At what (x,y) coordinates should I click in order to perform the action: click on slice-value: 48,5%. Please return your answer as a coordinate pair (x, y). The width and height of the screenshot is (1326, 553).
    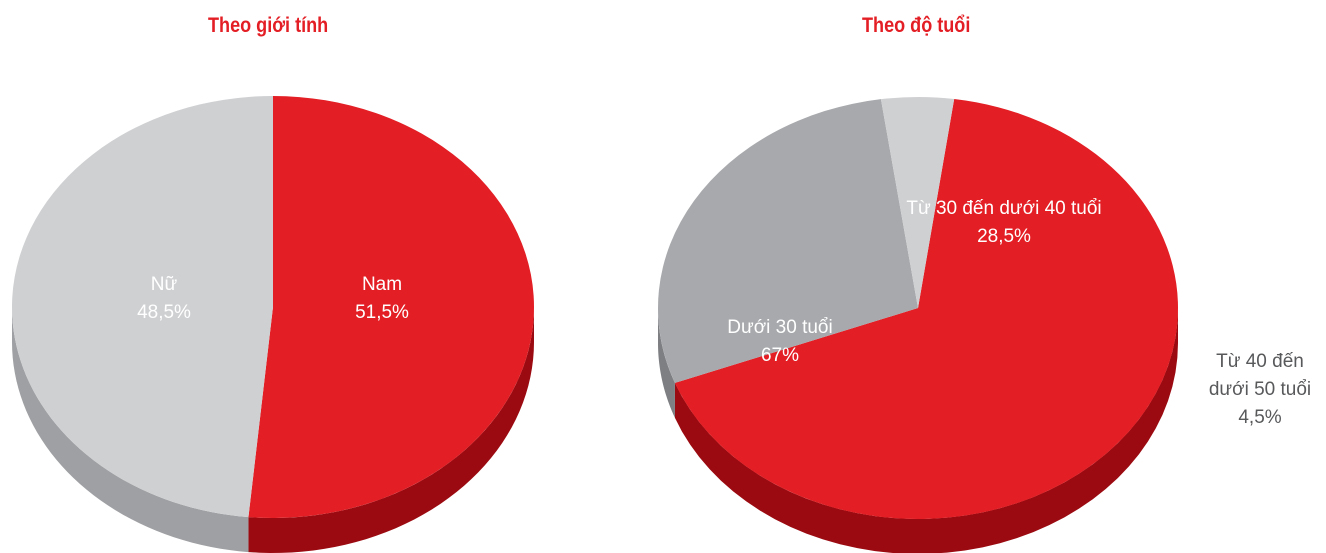
    Looking at the image, I should click on (164, 312).